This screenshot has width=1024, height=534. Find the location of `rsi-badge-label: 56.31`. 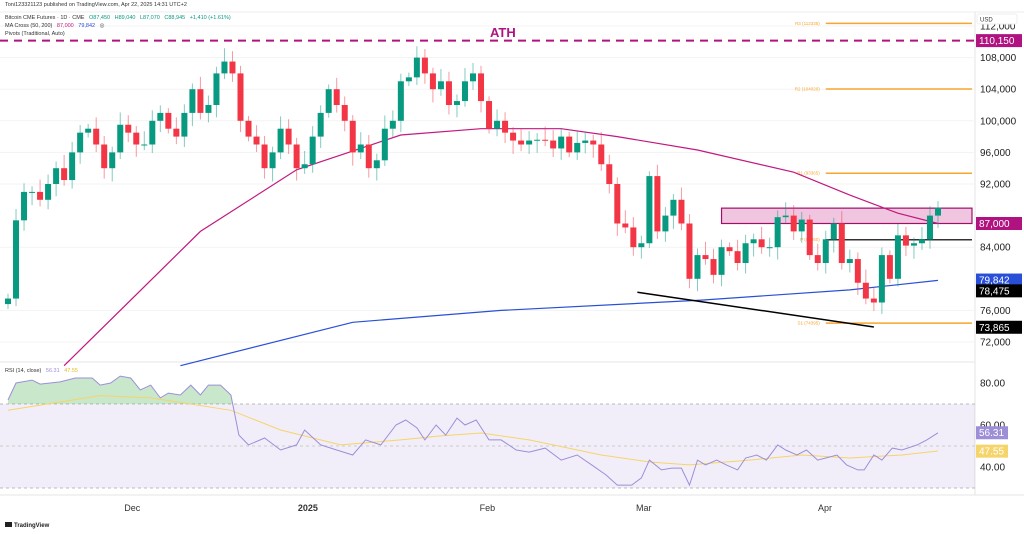

rsi-badge-label: 56.31 is located at coordinates (991, 433).